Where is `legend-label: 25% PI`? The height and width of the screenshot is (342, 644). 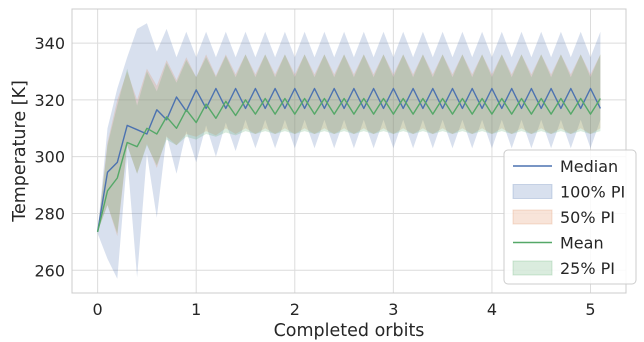
legend-label: 25% PI is located at coordinates (587, 268).